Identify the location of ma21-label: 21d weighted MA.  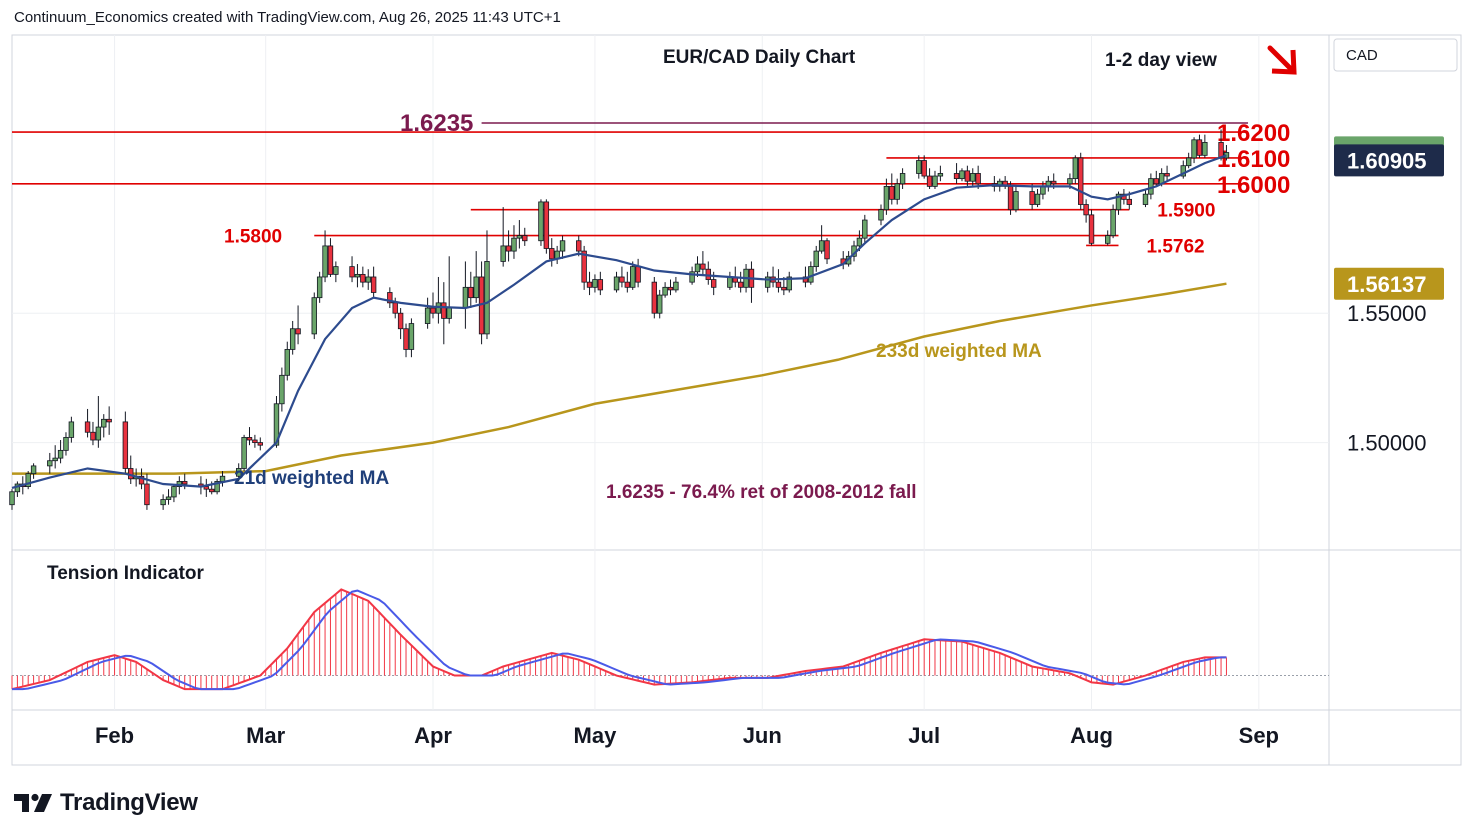
(311, 478).